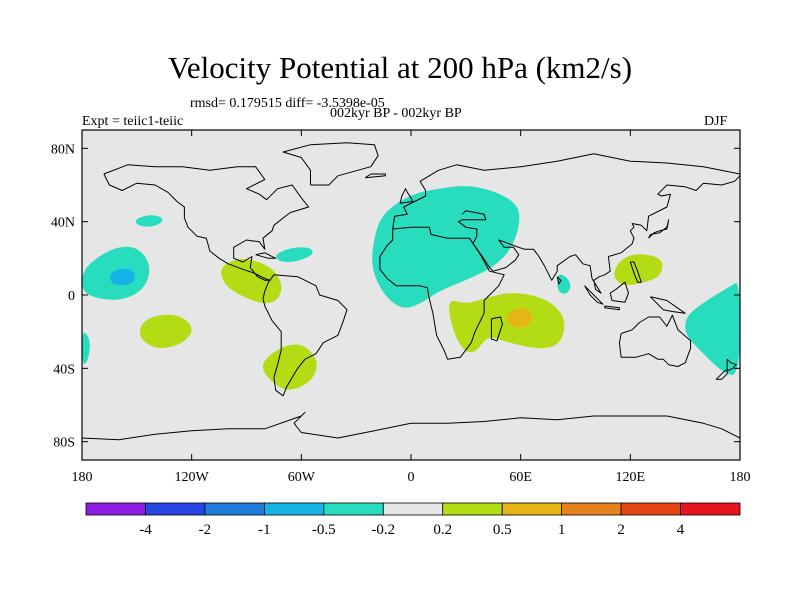 The height and width of the screenshot is (600, 800). Describe the element at coordinates (502, 530) in the screenshot. I see `colorbar-label-6: 0.5` at that location.